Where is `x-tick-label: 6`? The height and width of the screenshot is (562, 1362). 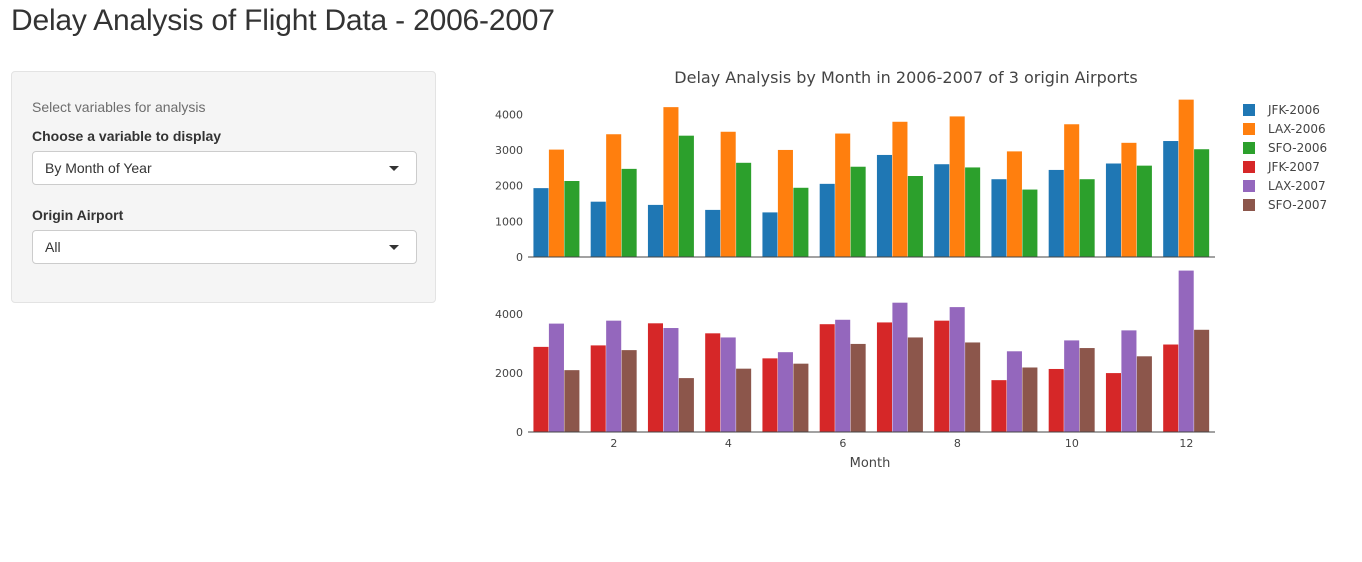 x-tick-label: 6 is located at coordinates (842, 443).